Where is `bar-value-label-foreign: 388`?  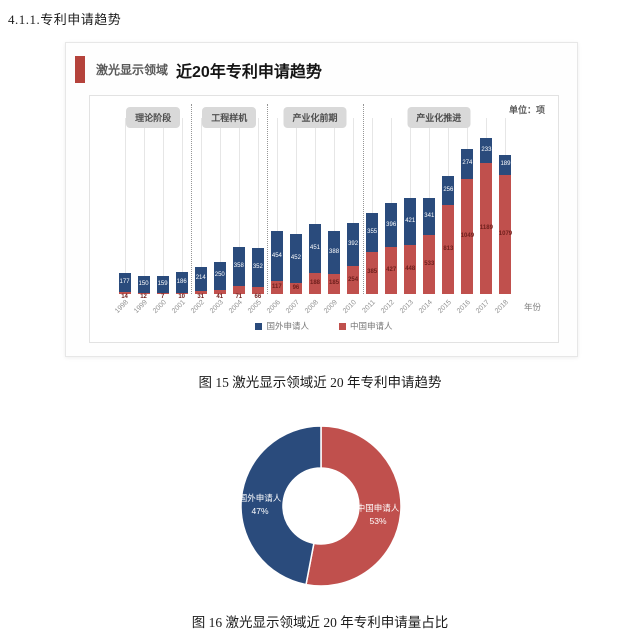
bar-value-label-foreign: 388 is located at coordinates (334, 251).